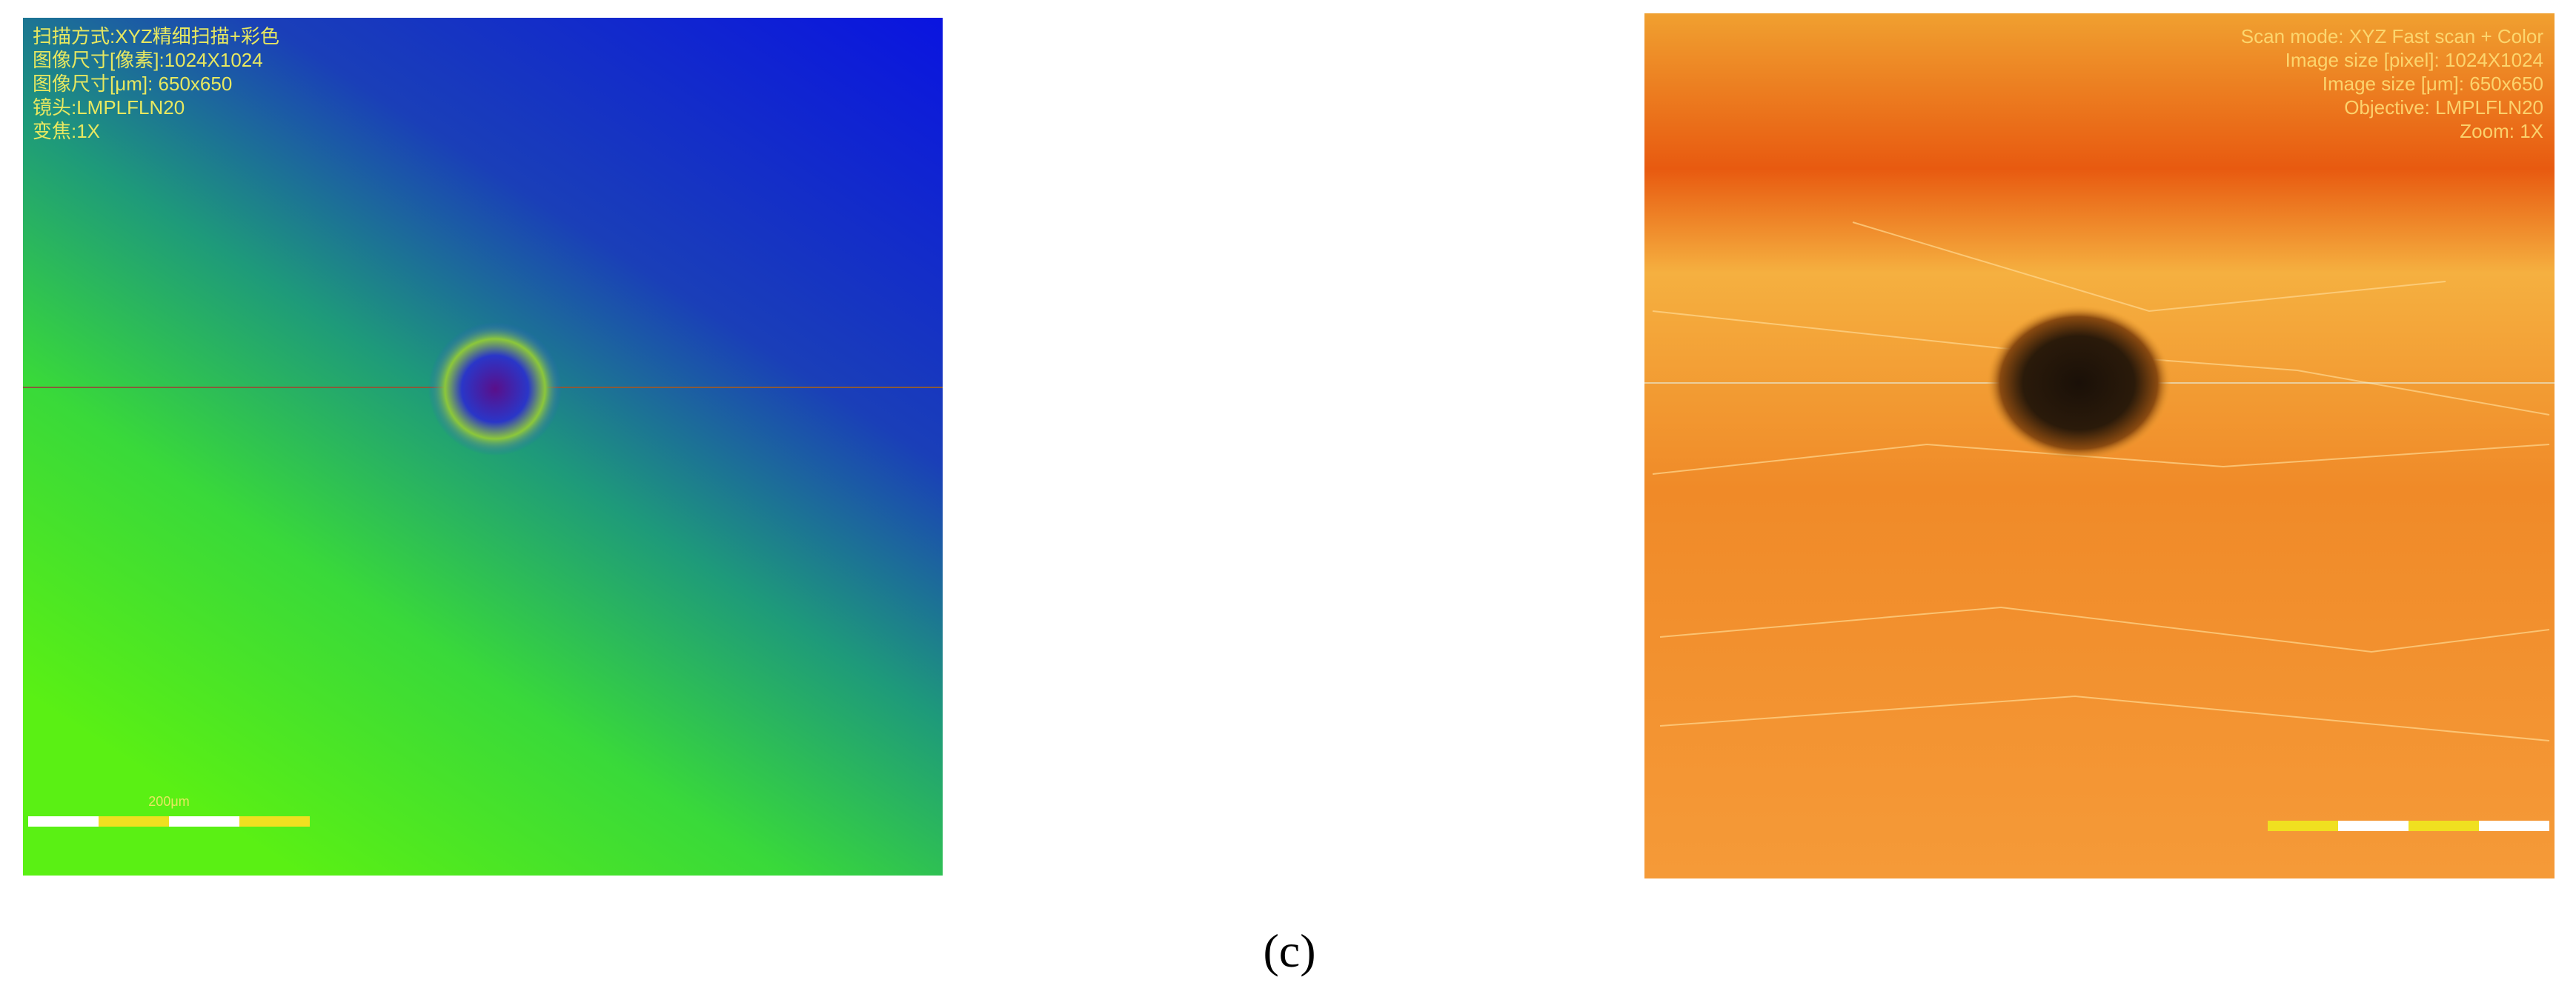  I want to click on caption: (c), so click(1289, 950).